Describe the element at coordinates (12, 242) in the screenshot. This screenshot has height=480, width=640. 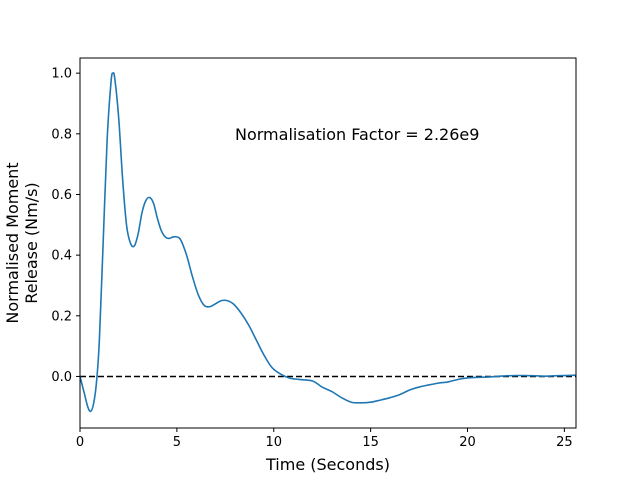
I see `y-axis-label-line-1: Normalised Moment` at that location.